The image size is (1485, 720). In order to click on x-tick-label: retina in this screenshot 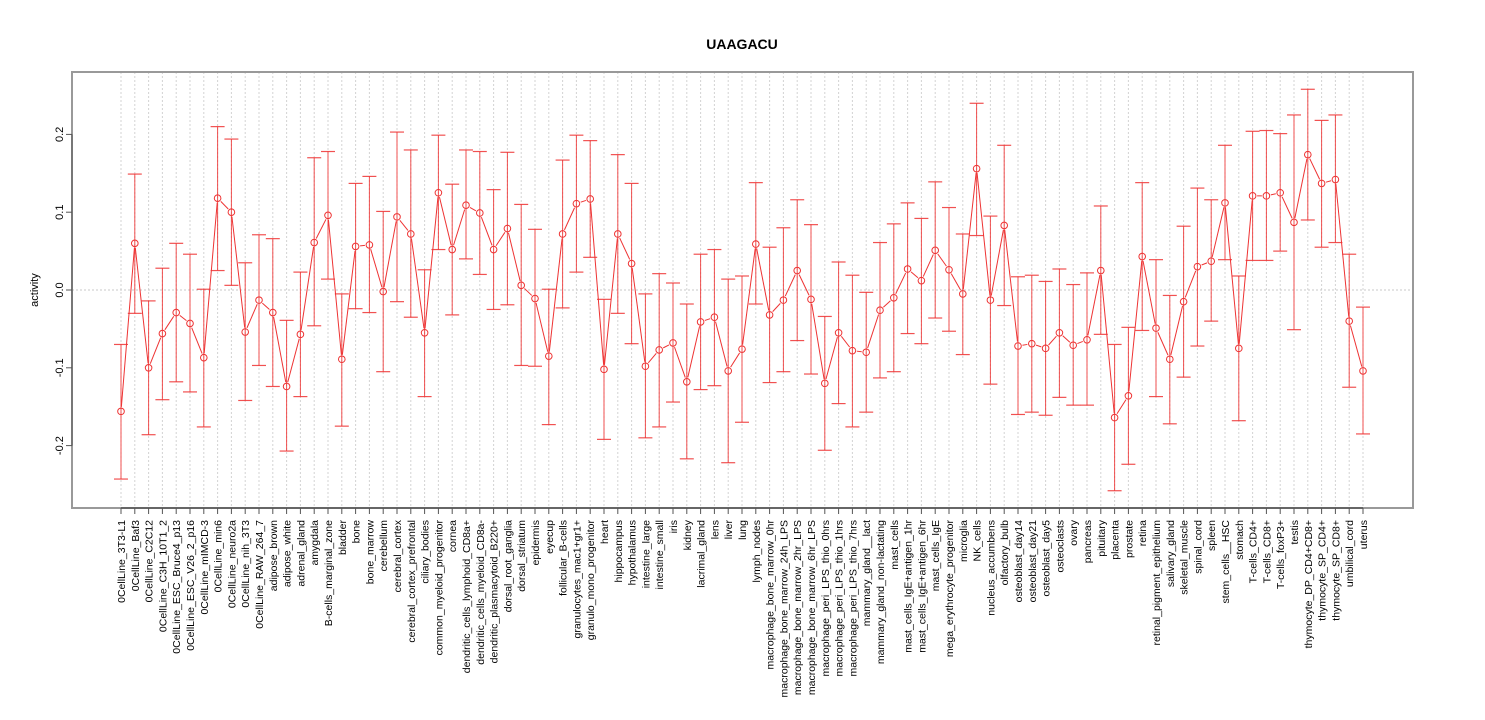, I will do `click(1143, 533)`.